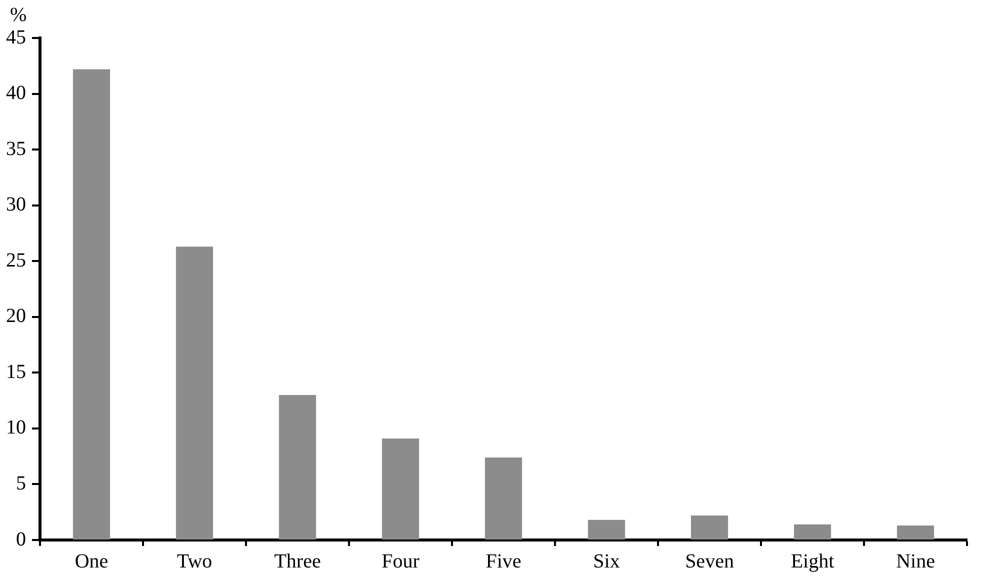 This screenshot has width=987, height=578. I want to click on y-tick-label: 0, so click(21, 539).